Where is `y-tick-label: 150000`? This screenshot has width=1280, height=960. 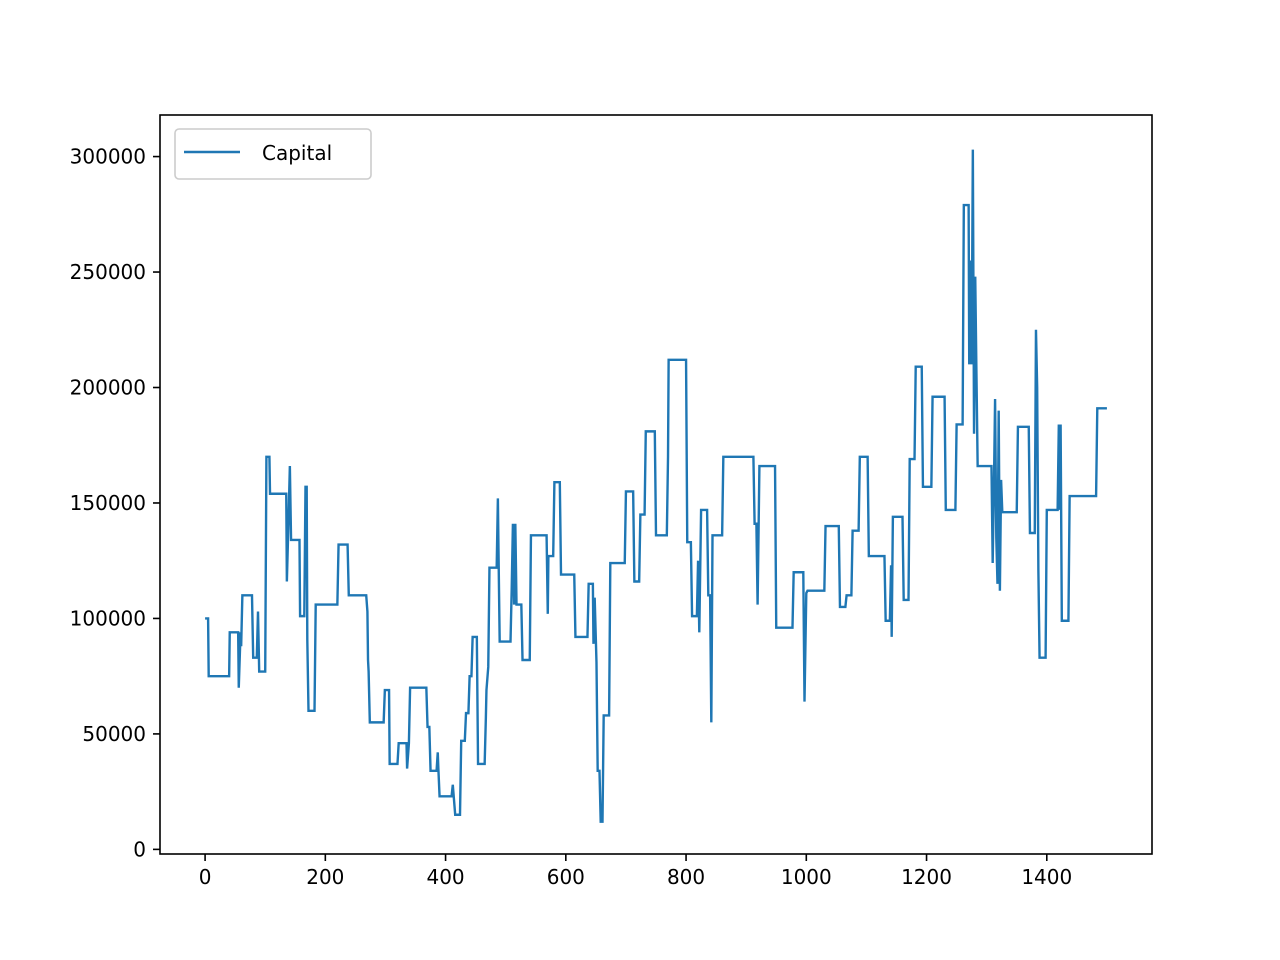 y-tick-label: 150000 is located at coordinates (108, 503).